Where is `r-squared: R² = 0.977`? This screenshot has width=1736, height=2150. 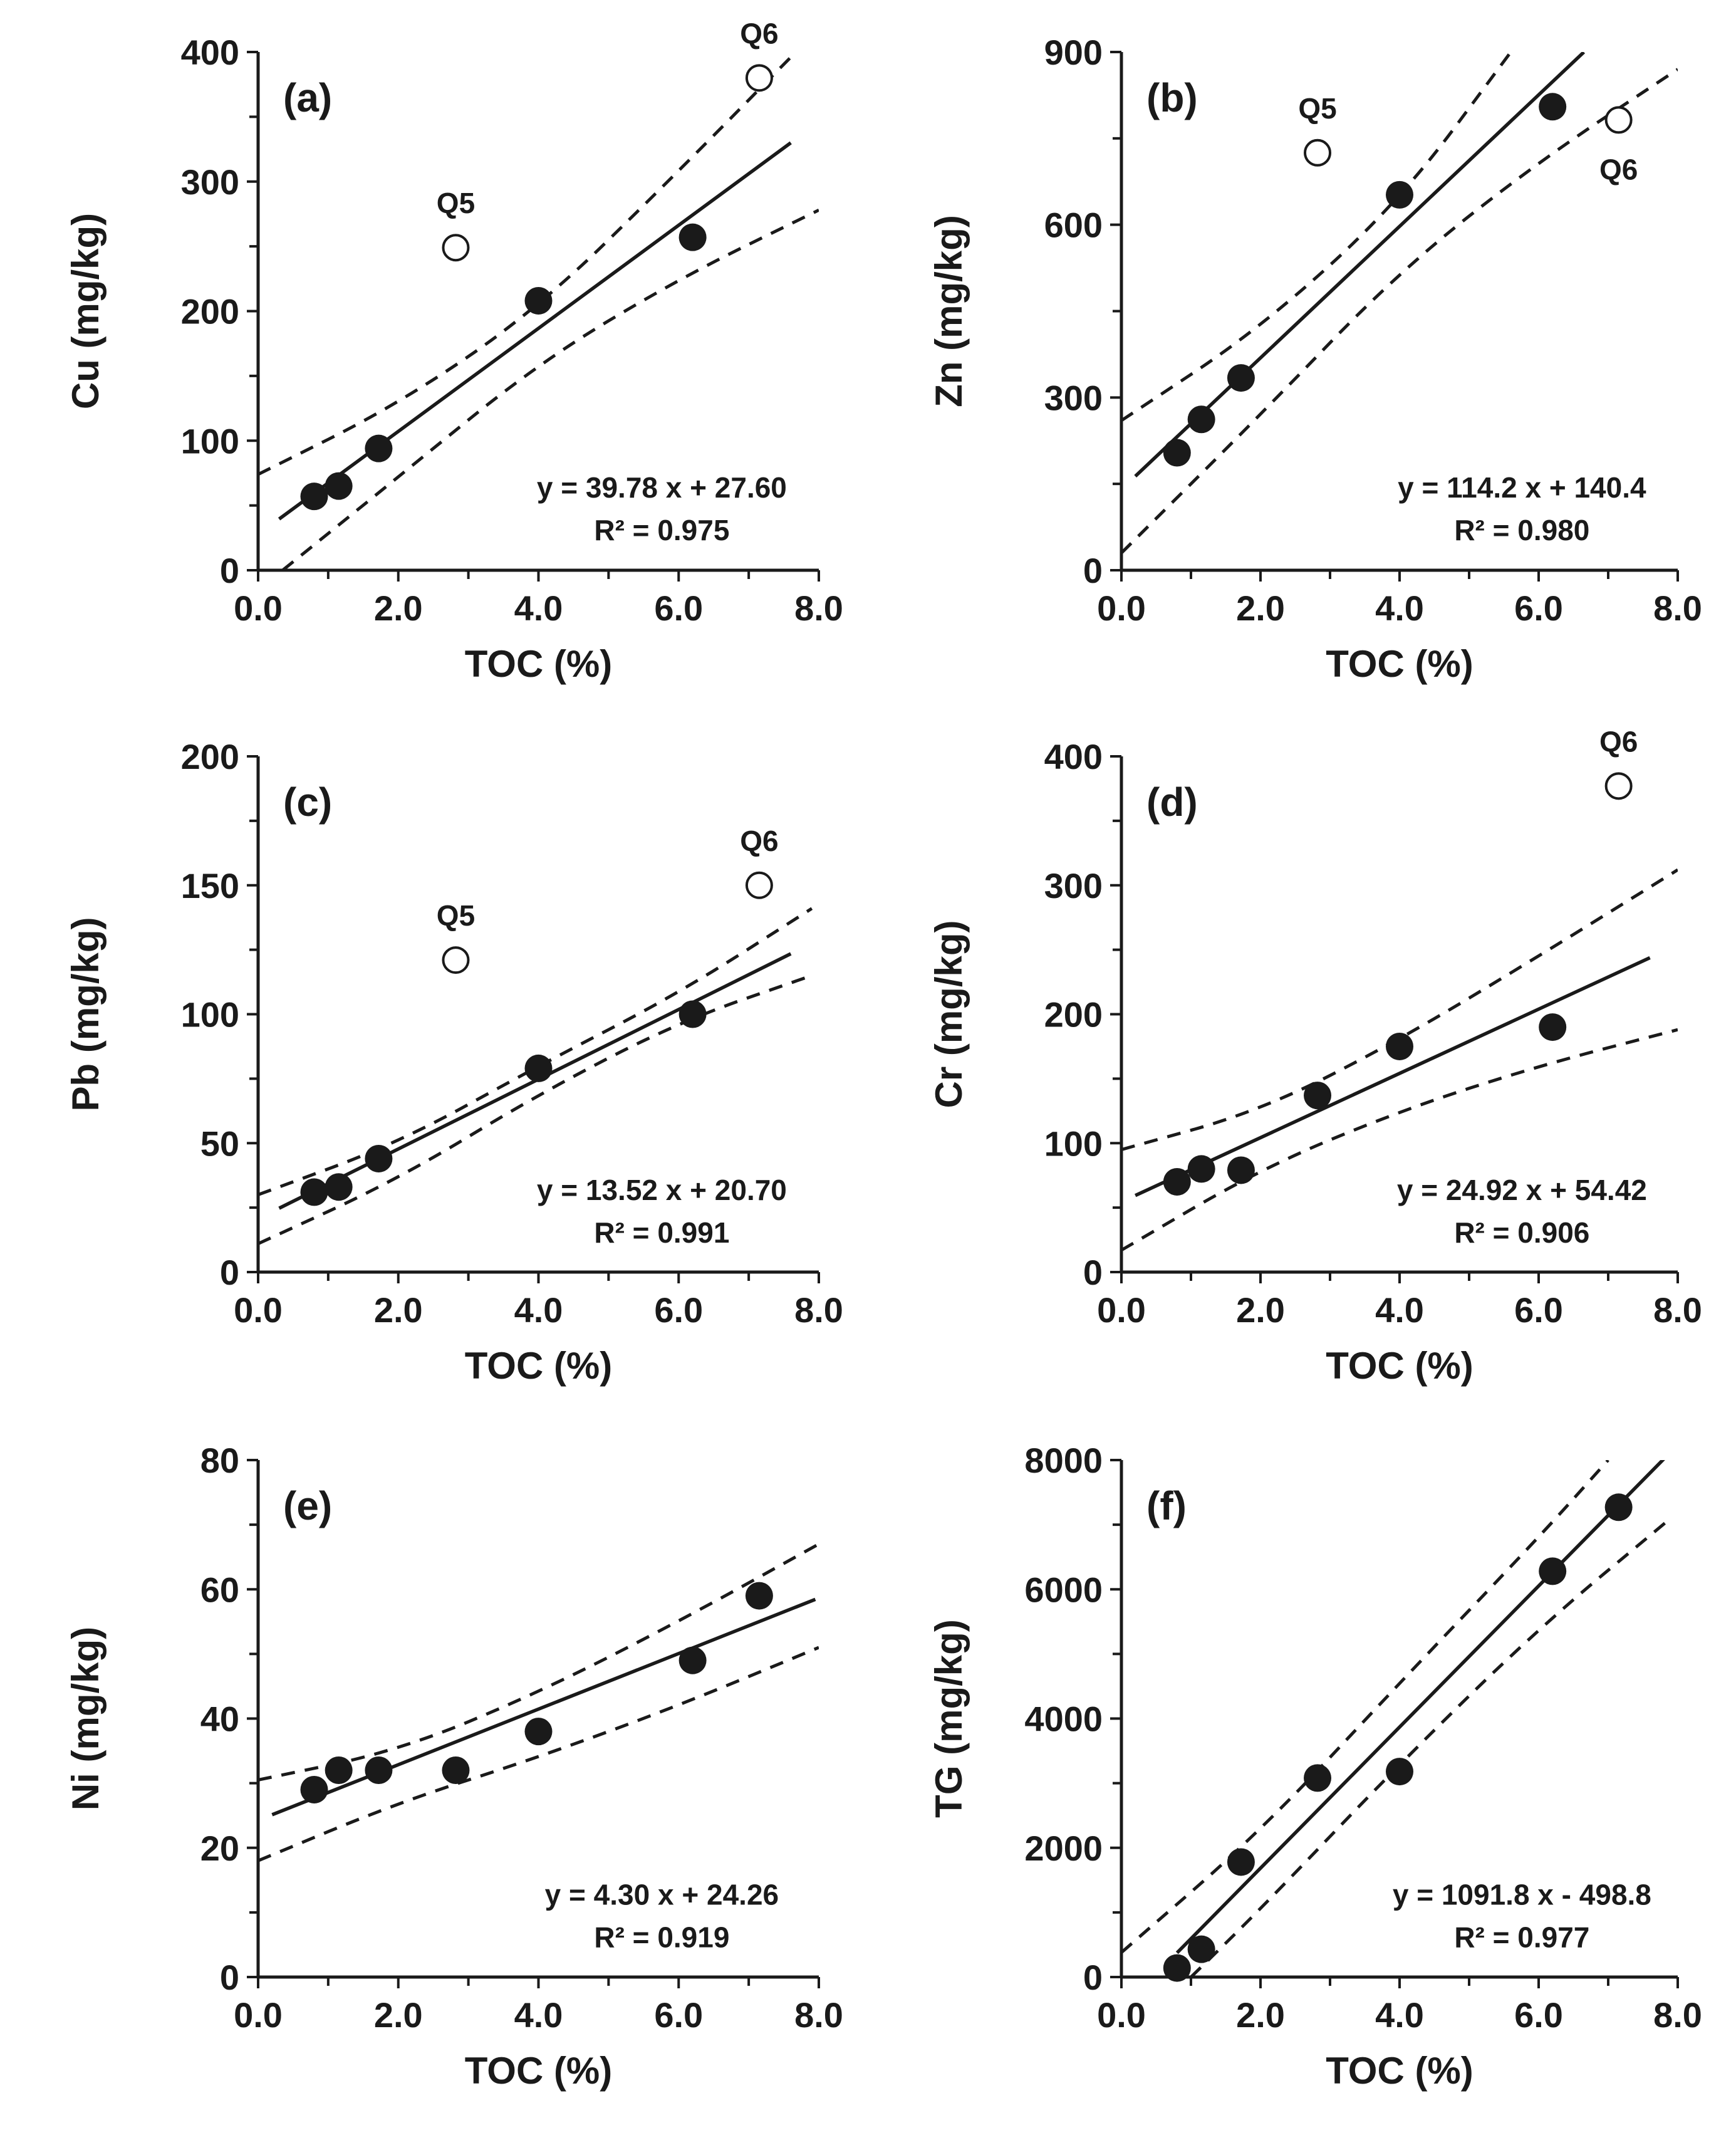 r-squared: R² = 0.977 is located at coordinates (1521, 1937).